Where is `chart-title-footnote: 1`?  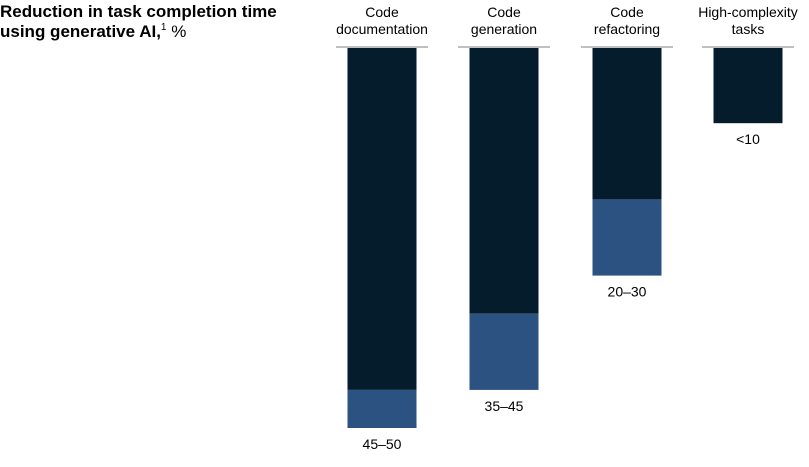 chart-title-footnote: 1 is located at coordinates (163, 27).